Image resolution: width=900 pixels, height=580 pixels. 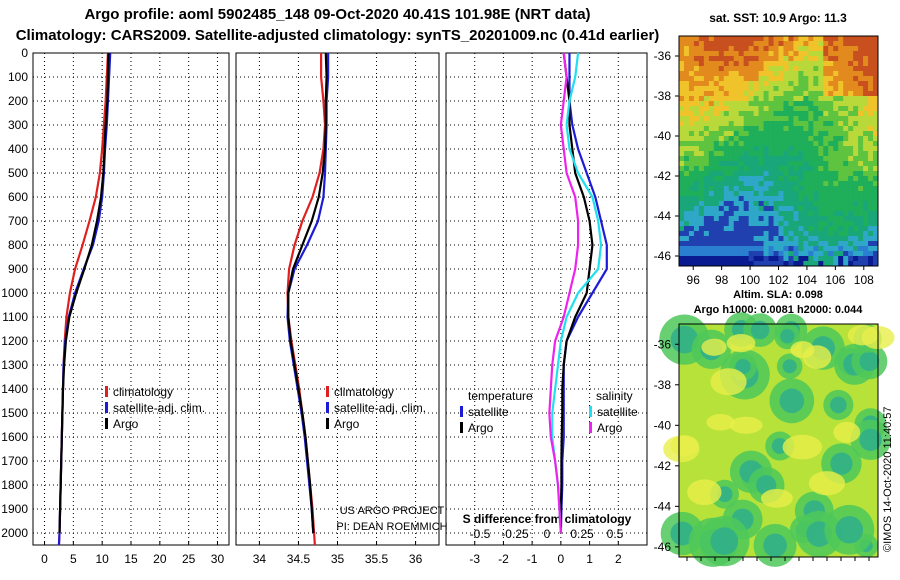 What do you see at coordinates (327, 423) in the screenshot?
I see `legend-swatch` at bounding box center [327, 423].